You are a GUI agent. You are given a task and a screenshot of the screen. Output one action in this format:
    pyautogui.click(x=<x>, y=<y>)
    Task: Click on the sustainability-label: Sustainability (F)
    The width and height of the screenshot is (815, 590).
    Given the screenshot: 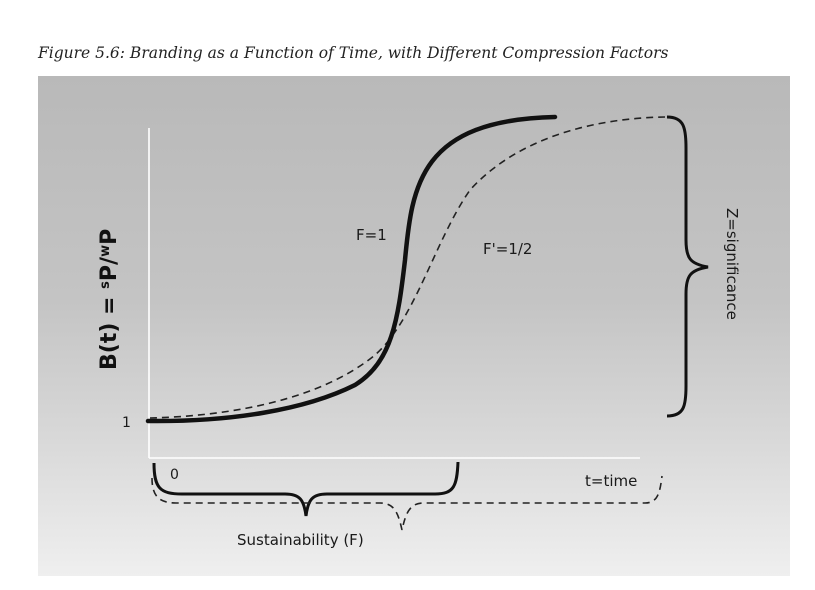 What is the action you would take?
    pyautogui.click(x=300, y=540)
    